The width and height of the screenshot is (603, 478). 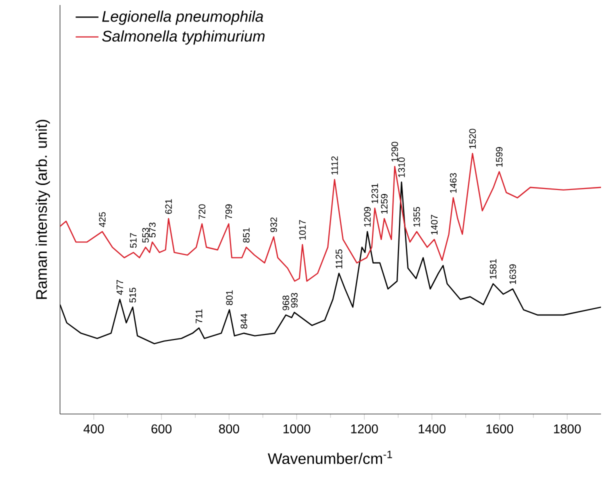 What do you see at coordinates (132, 295) in the screenshot?
I see `annotation: 515` at bounding box center [132, 295].